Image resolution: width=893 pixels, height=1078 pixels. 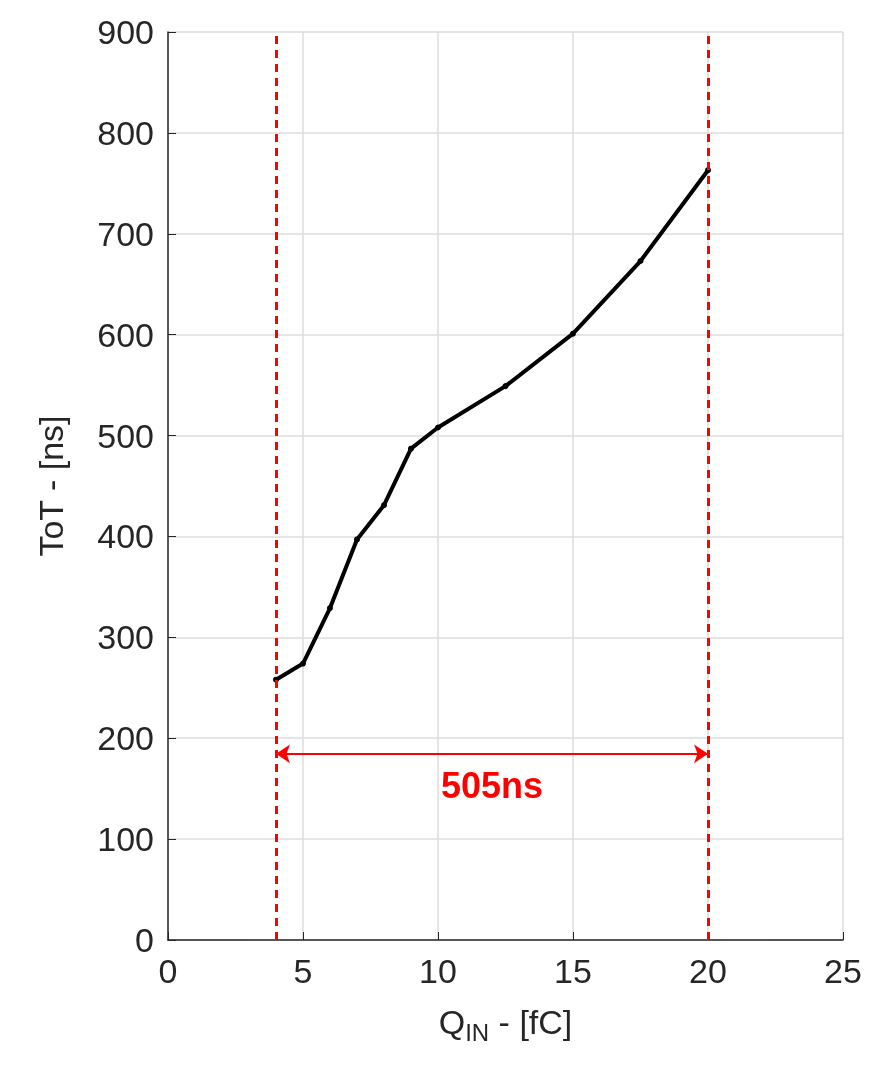 What do you see at coordinates (573, 971) in the screenshot?
I see `x-tick-label: 15` at bounding box center [573, 971].